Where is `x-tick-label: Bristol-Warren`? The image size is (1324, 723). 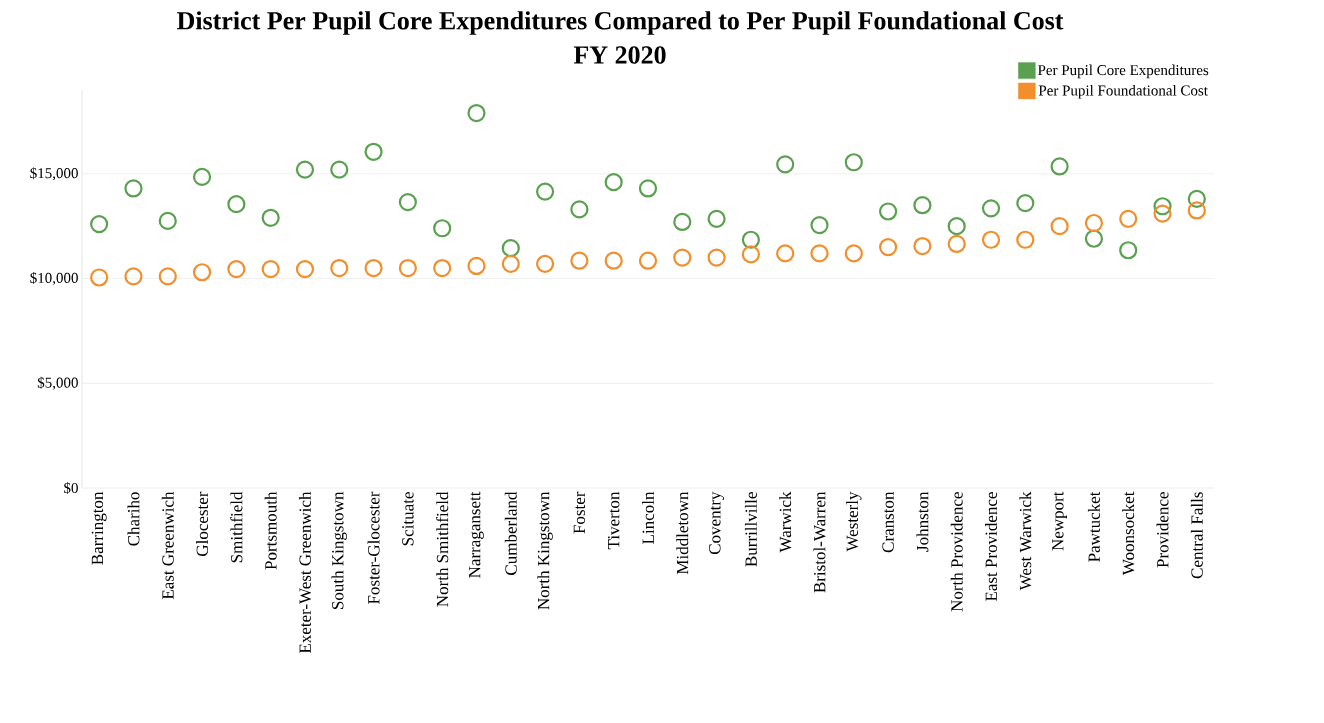
x-tick-label: Bristol-Warren is located at coordinates (819, 542).